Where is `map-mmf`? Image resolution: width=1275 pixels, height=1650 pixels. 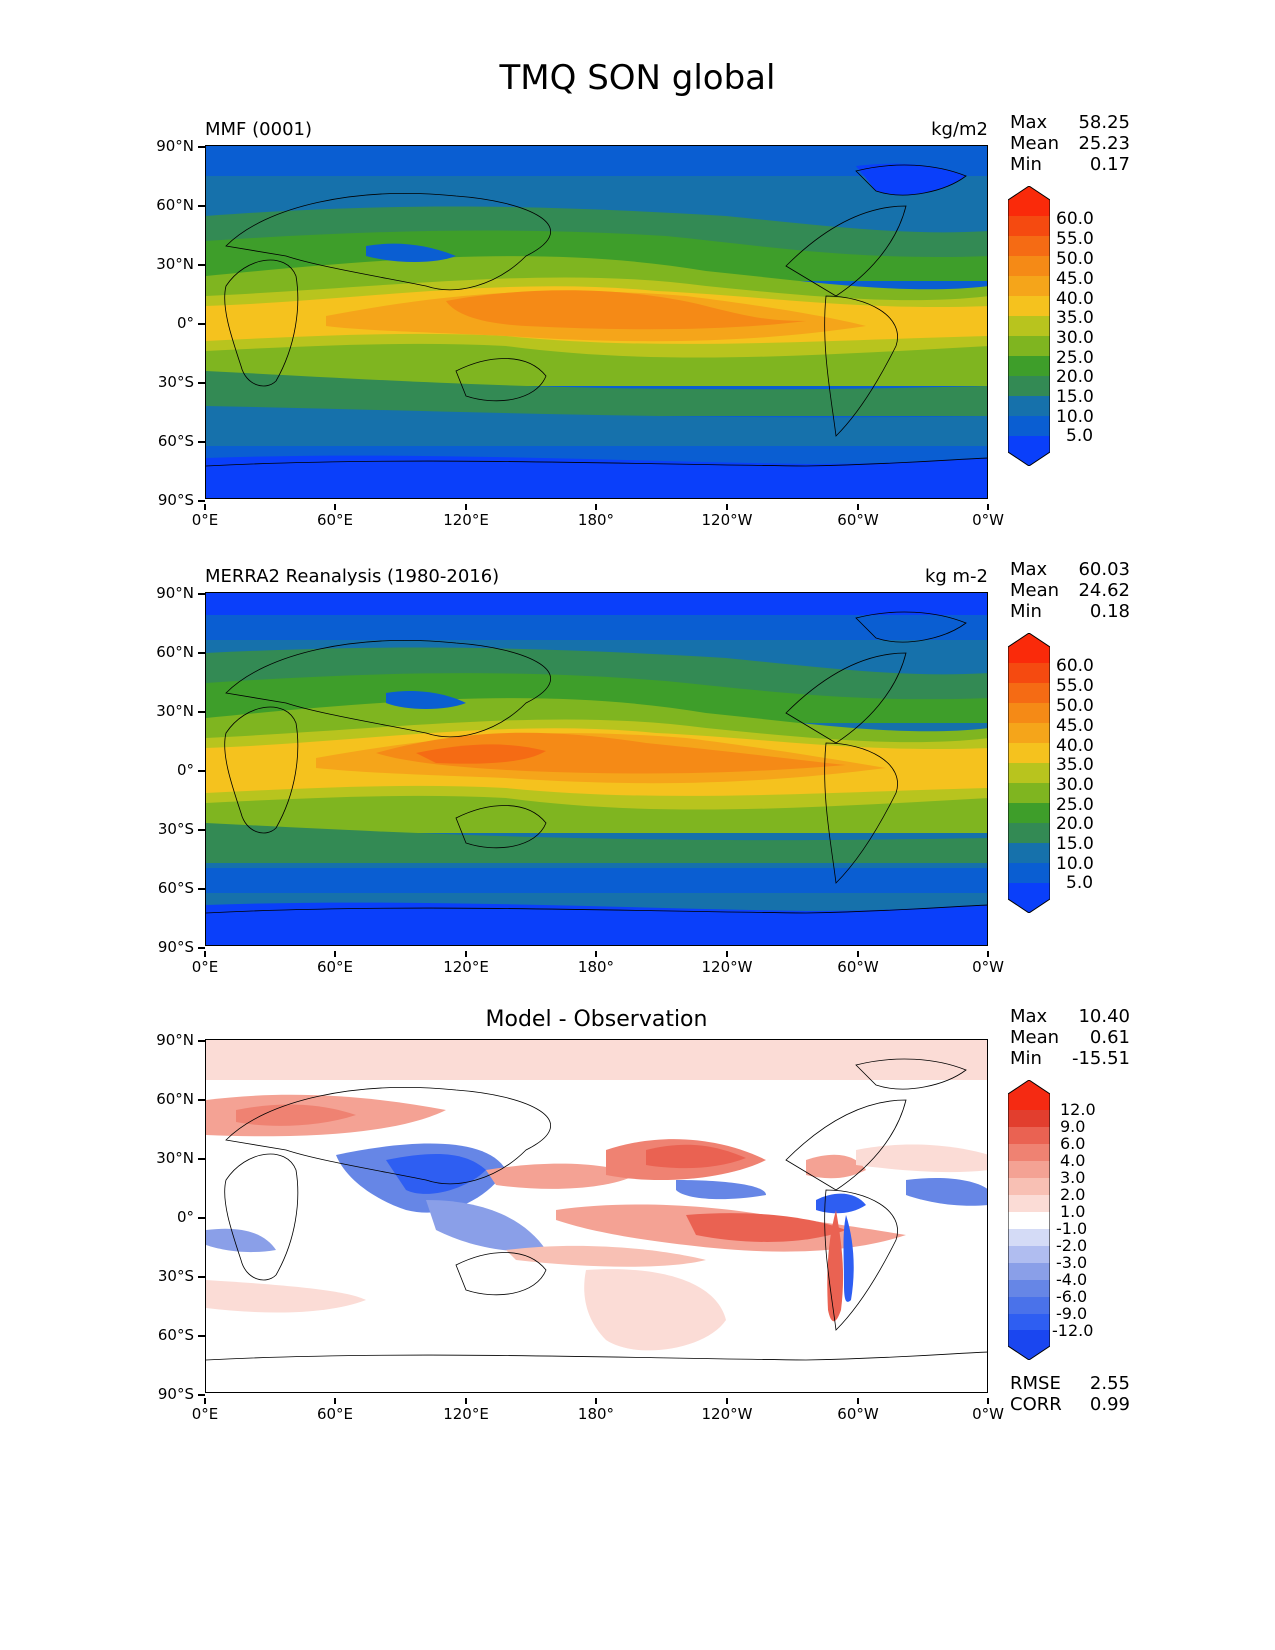
map-mmf is located at coordinates (596, 322).